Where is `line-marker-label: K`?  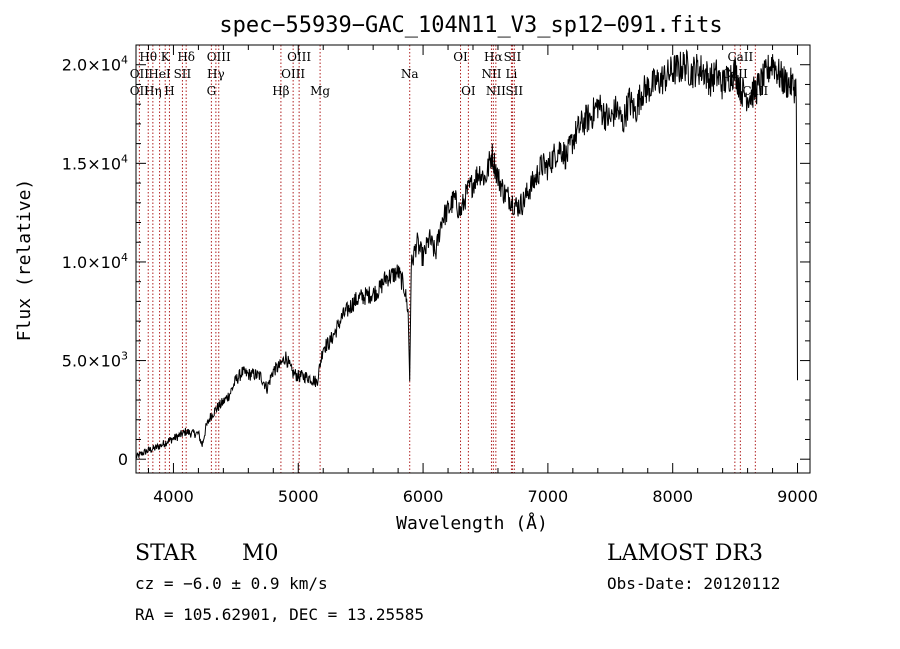 line-marker-label: K is located at coordinates (166, 57).